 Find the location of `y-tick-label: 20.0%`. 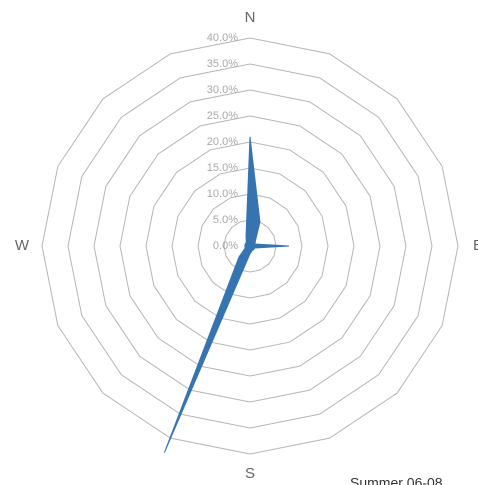

y-tick-label: 20.0% is located at coordinates (222, 142).